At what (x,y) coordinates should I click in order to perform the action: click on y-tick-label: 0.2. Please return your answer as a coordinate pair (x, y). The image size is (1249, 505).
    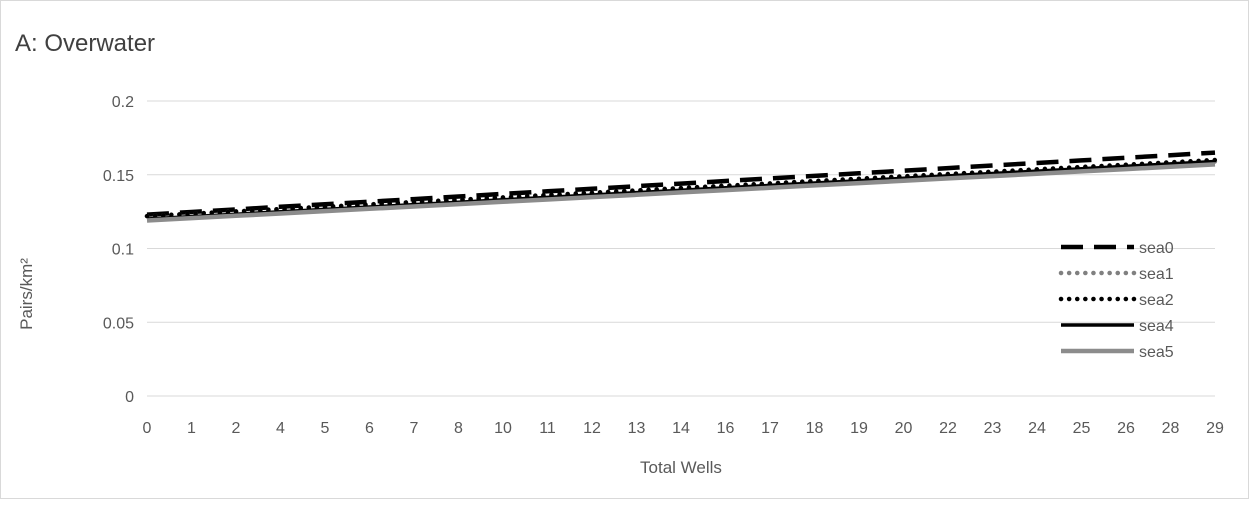
    Looking at the image, I should click on (123, 102).